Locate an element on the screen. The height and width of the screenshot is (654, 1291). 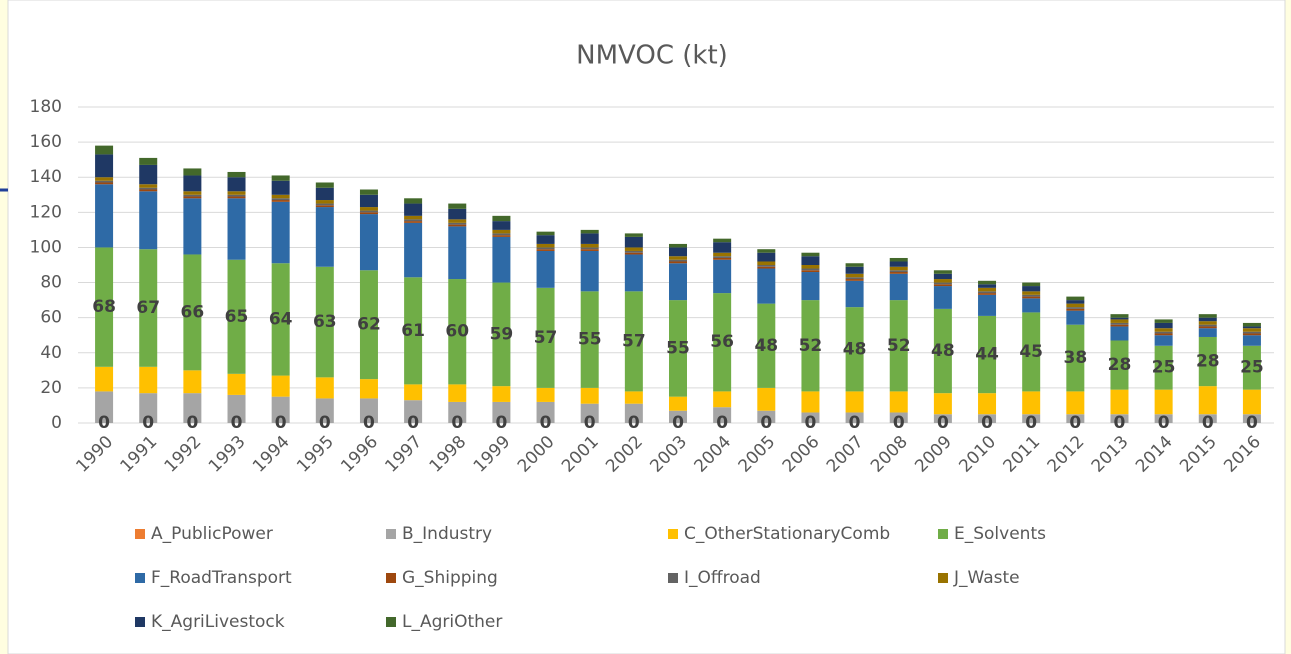
data-label: 48 is located at coordinates (766, 346).